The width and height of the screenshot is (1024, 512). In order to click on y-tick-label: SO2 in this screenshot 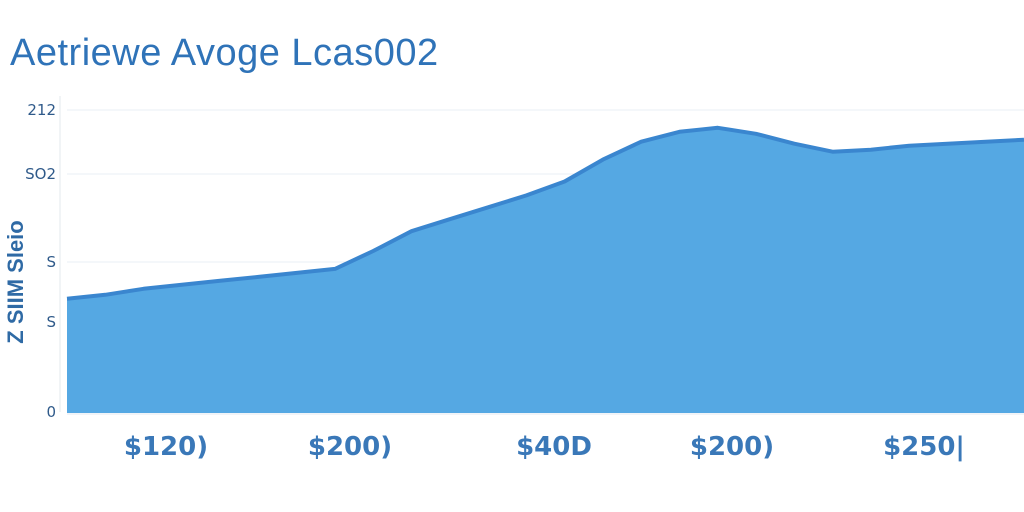, I will do `click(40, 174)`.